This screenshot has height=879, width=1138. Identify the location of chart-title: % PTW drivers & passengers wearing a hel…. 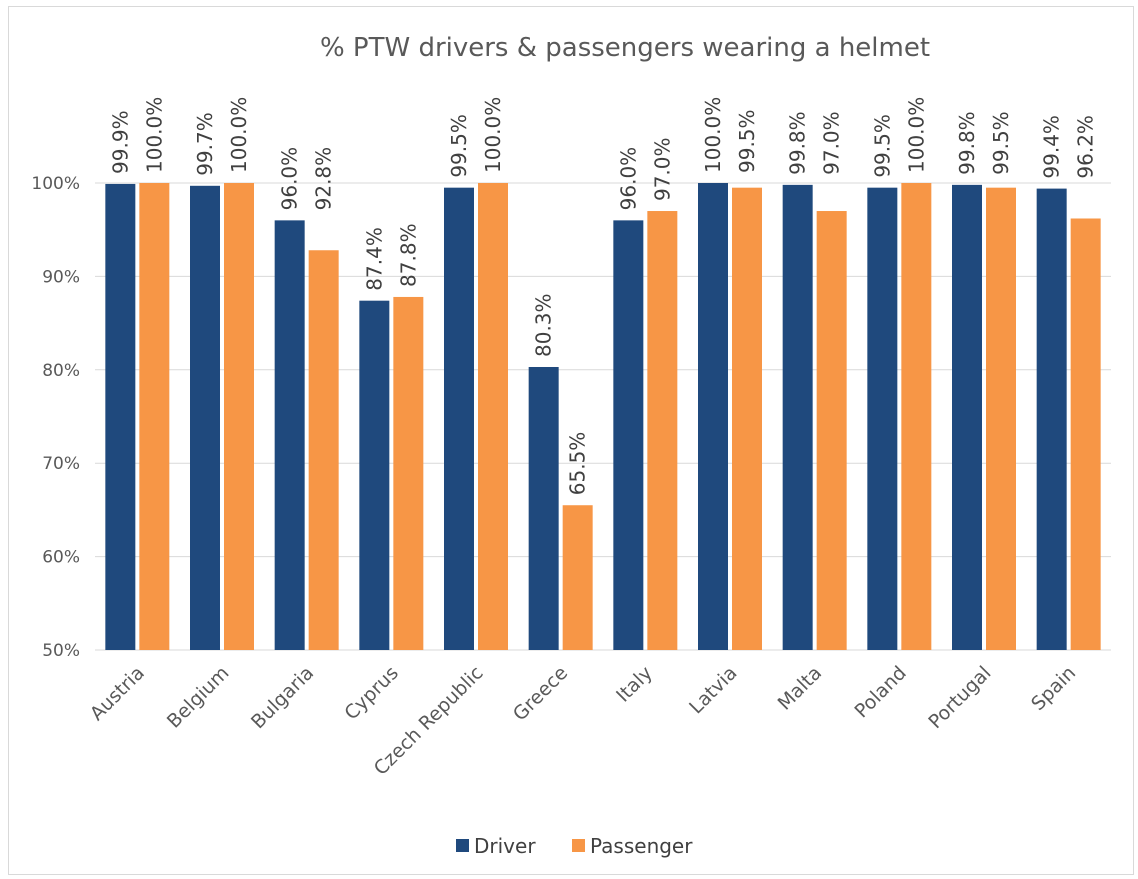
(625, 48).